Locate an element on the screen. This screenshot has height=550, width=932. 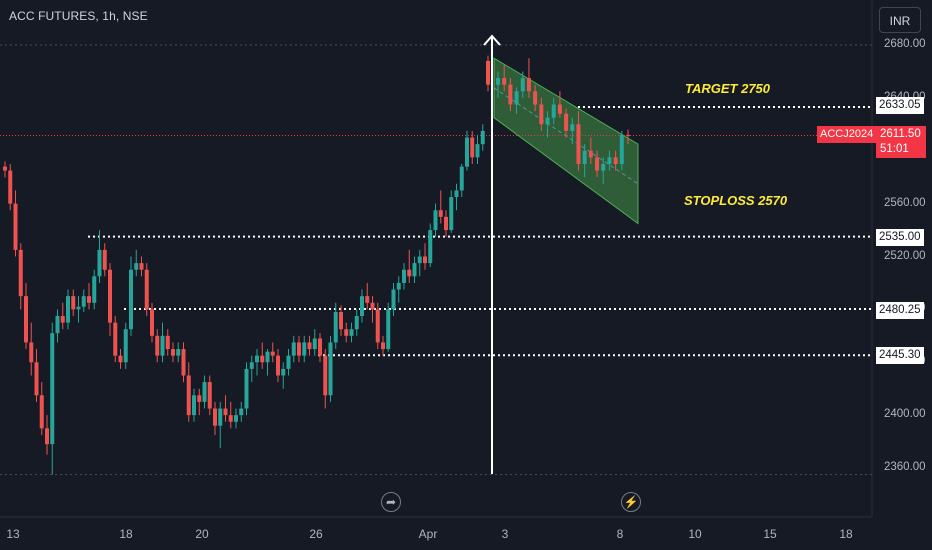
dividend-event-icon: ➦ is located at coordinates (391, 502).